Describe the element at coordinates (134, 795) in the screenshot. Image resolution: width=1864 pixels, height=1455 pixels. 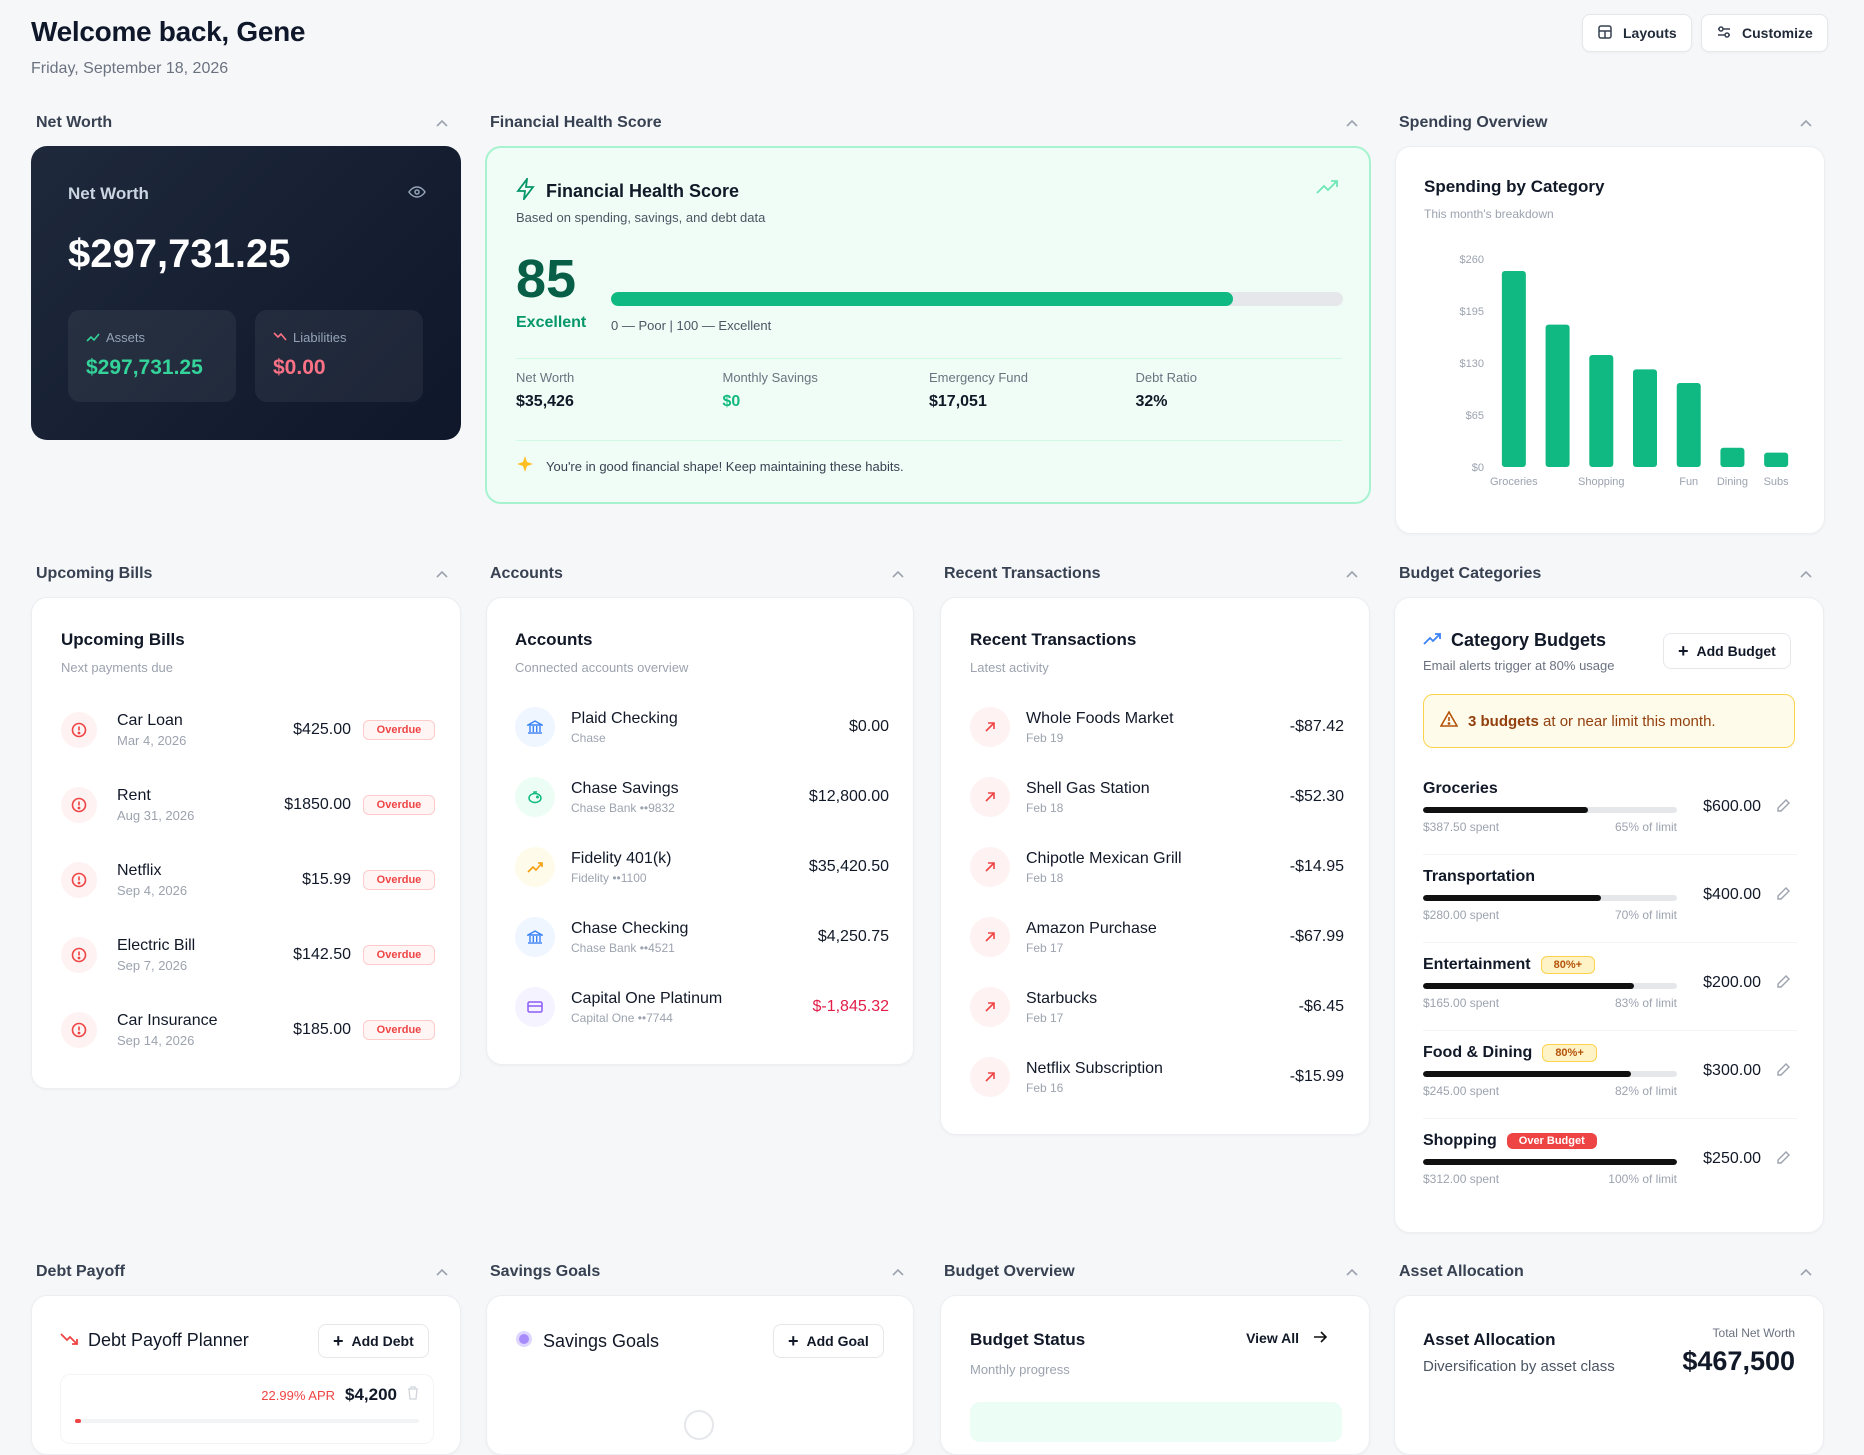
I see `bill-name: Rent` at that location.